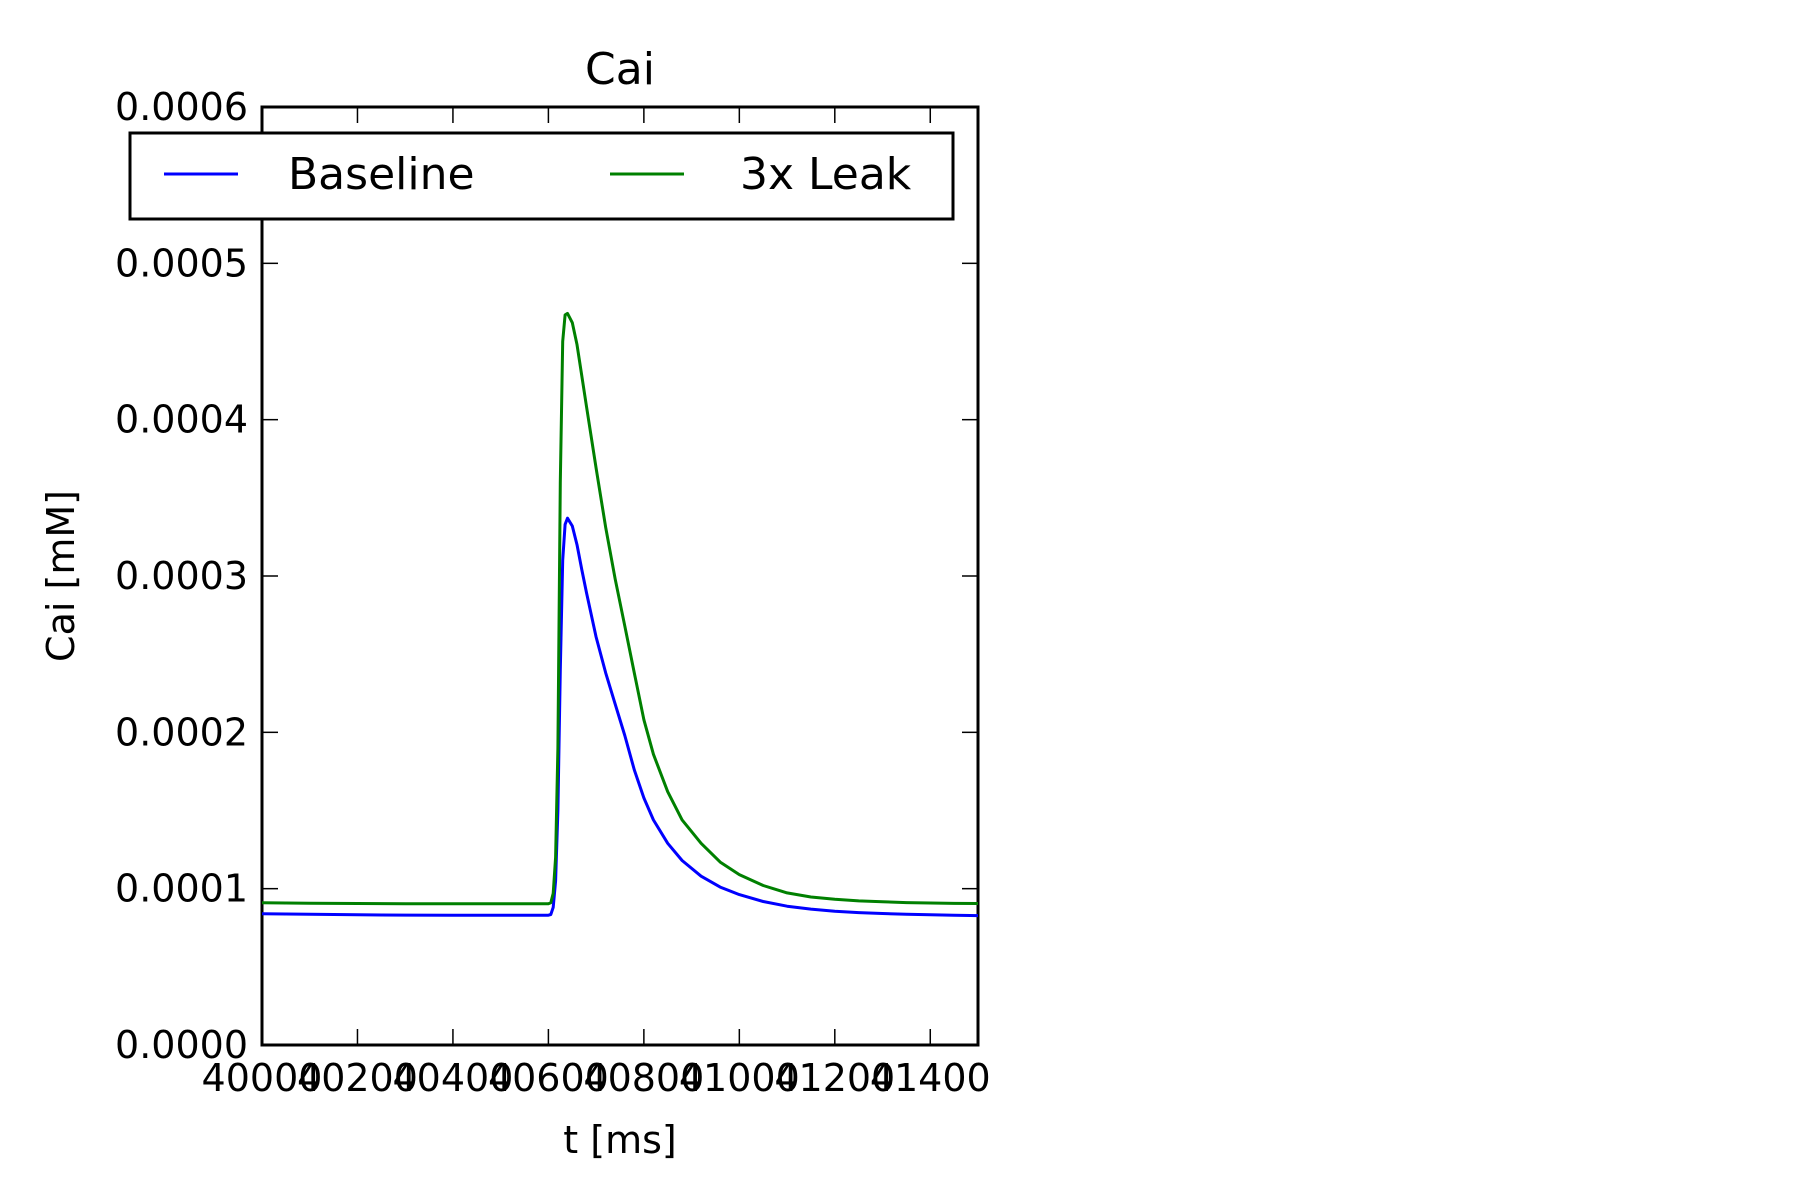 Image resolution: width=1800 pixels, height=1200 pixels. I want to click on series-line-baseline, so click(620, 717).